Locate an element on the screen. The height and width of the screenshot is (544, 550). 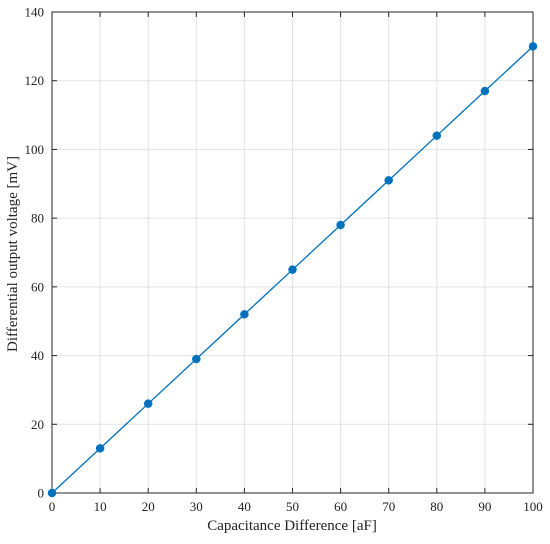
x-axis-title: Capacitance Difference [aF] is located at coordinates (292, 526).